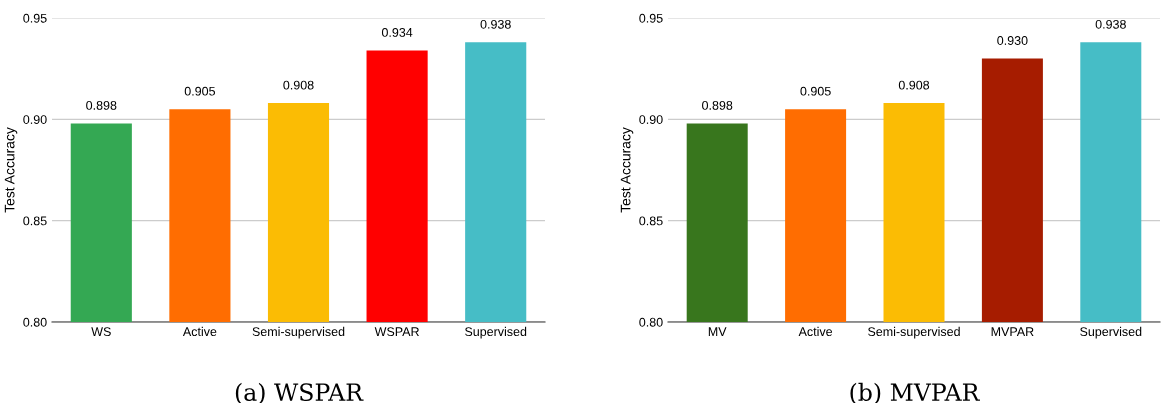 This screenshot has width=1165, height=403. Describe the element at coordinates (101, 332) in the screenshot. I see `x-tick-label: WS` at that location.